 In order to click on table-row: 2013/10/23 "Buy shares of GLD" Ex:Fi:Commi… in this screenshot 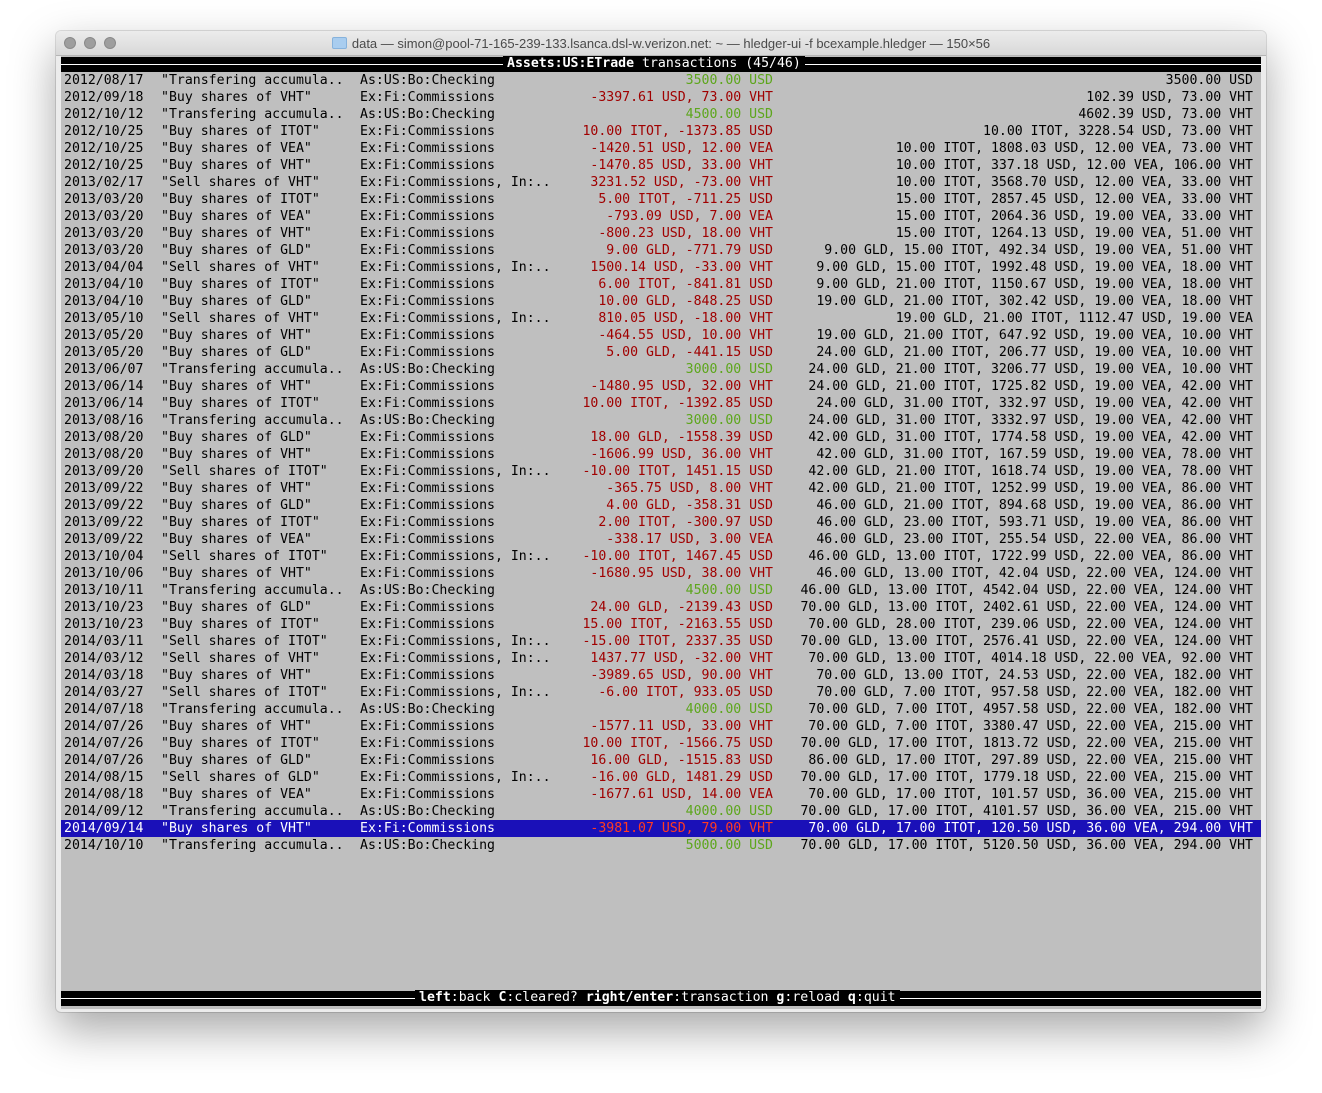, I will do `click(661, 607)`.